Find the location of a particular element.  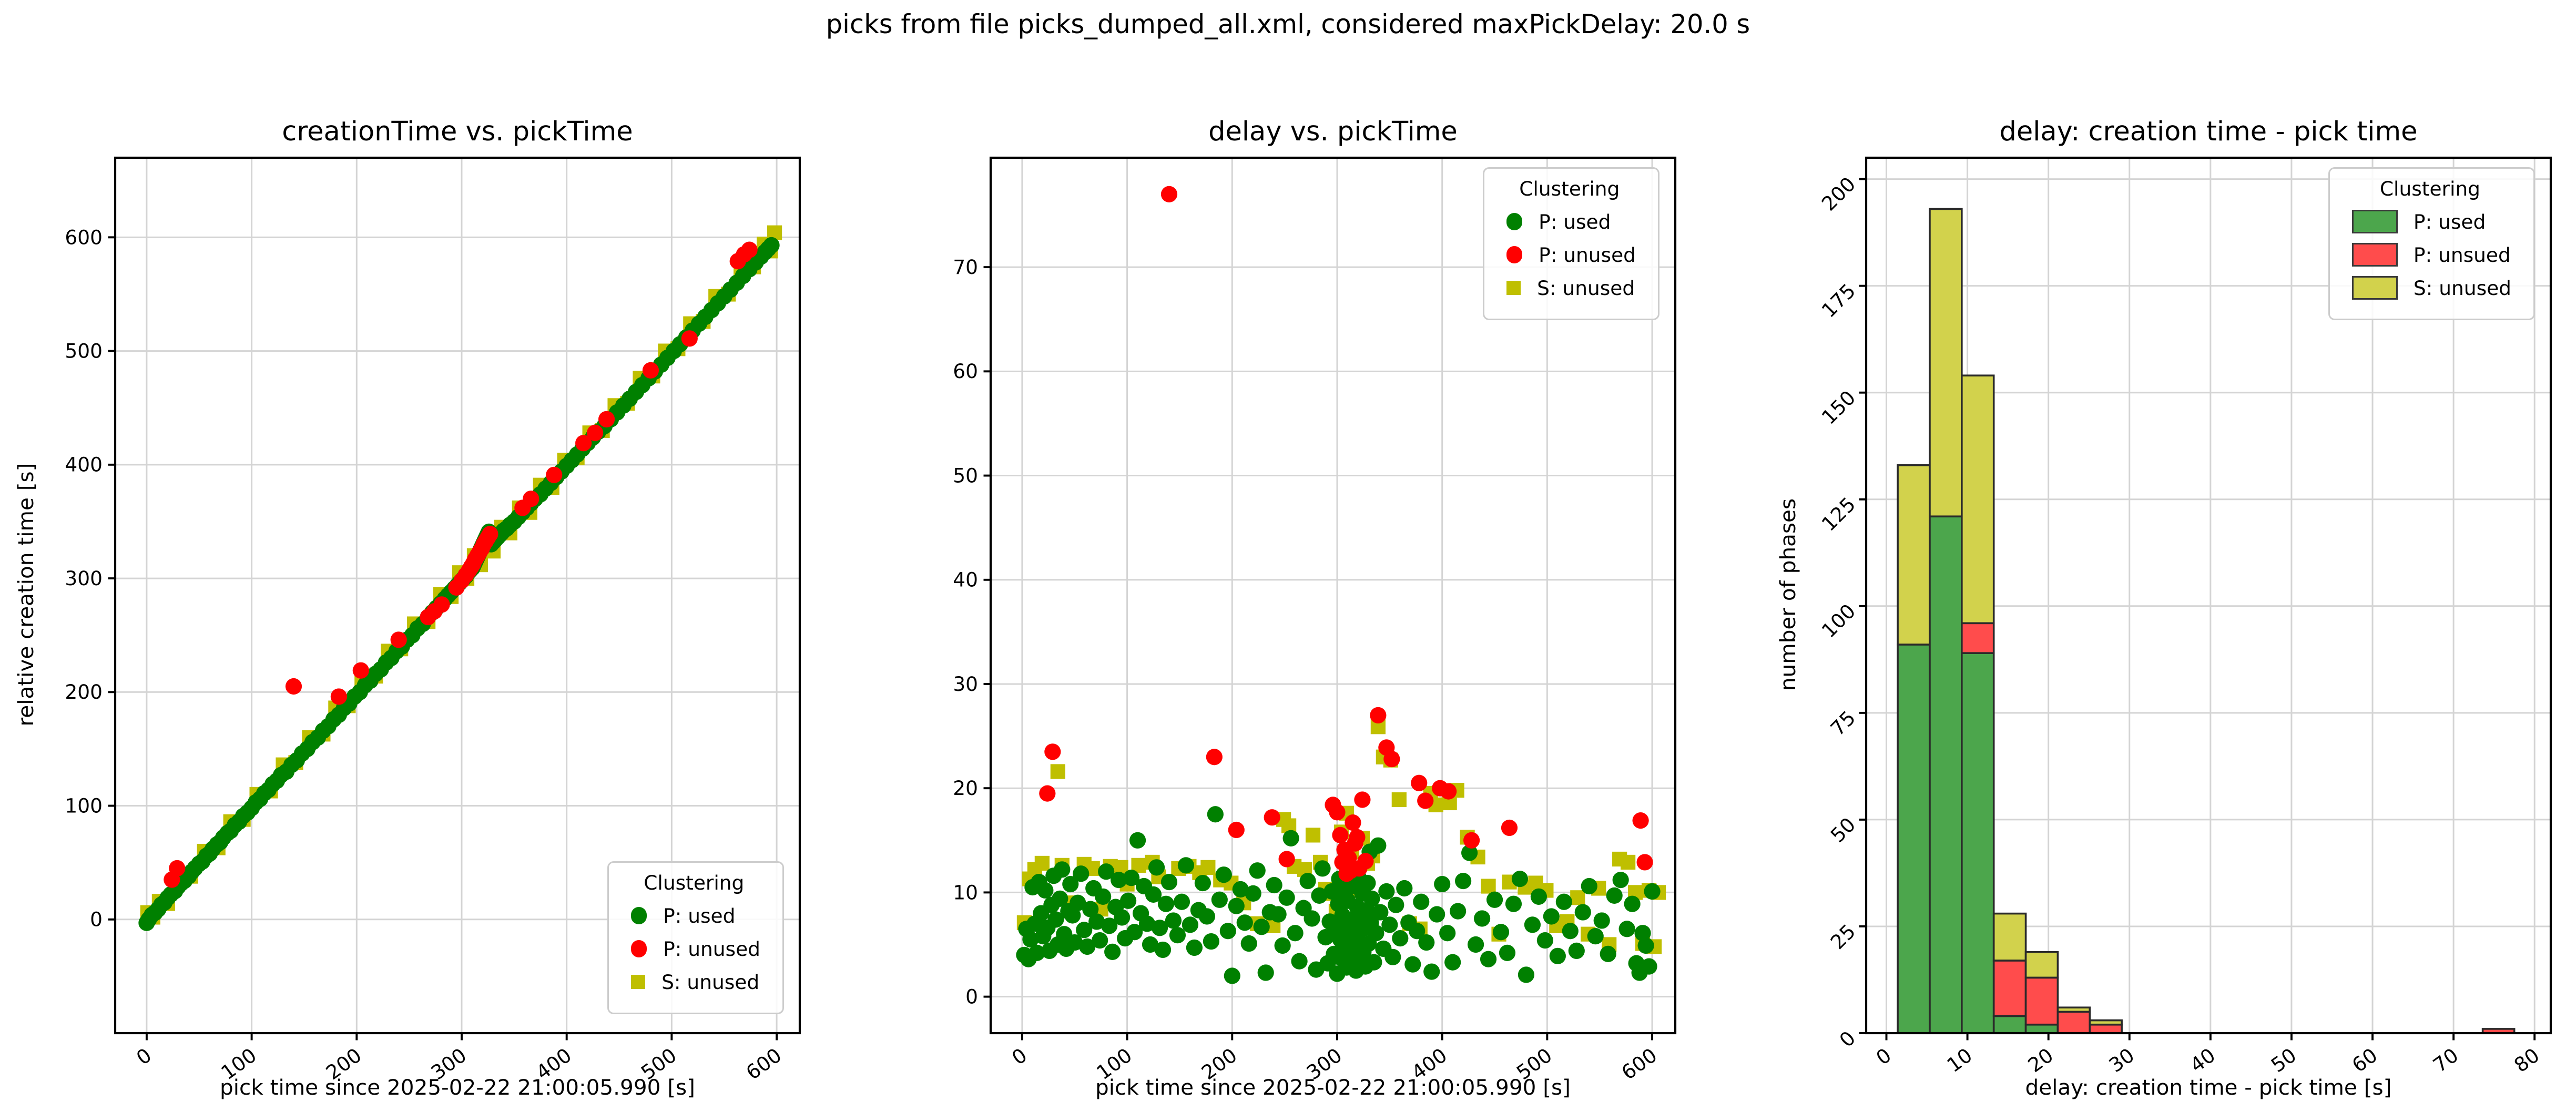

p-used-marker-icon is located at coordinates (639, 915).